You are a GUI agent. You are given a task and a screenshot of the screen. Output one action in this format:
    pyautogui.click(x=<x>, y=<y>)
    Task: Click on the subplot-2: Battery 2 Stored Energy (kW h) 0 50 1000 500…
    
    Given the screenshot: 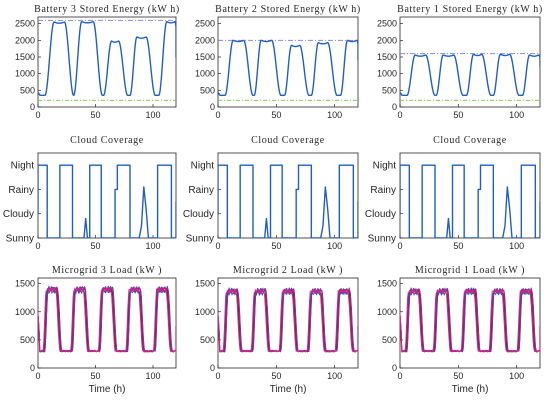 What is the action you would take?
    pyautogui.click(x=278, y=62)
    